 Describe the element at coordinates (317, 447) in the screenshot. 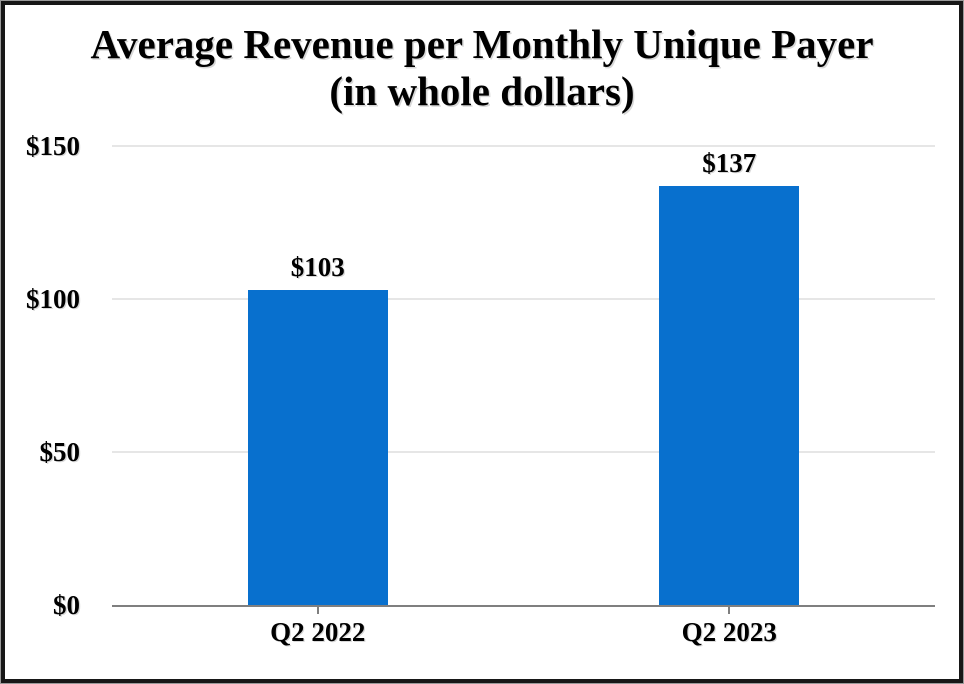

I see `bar-q2-2022` at that location.